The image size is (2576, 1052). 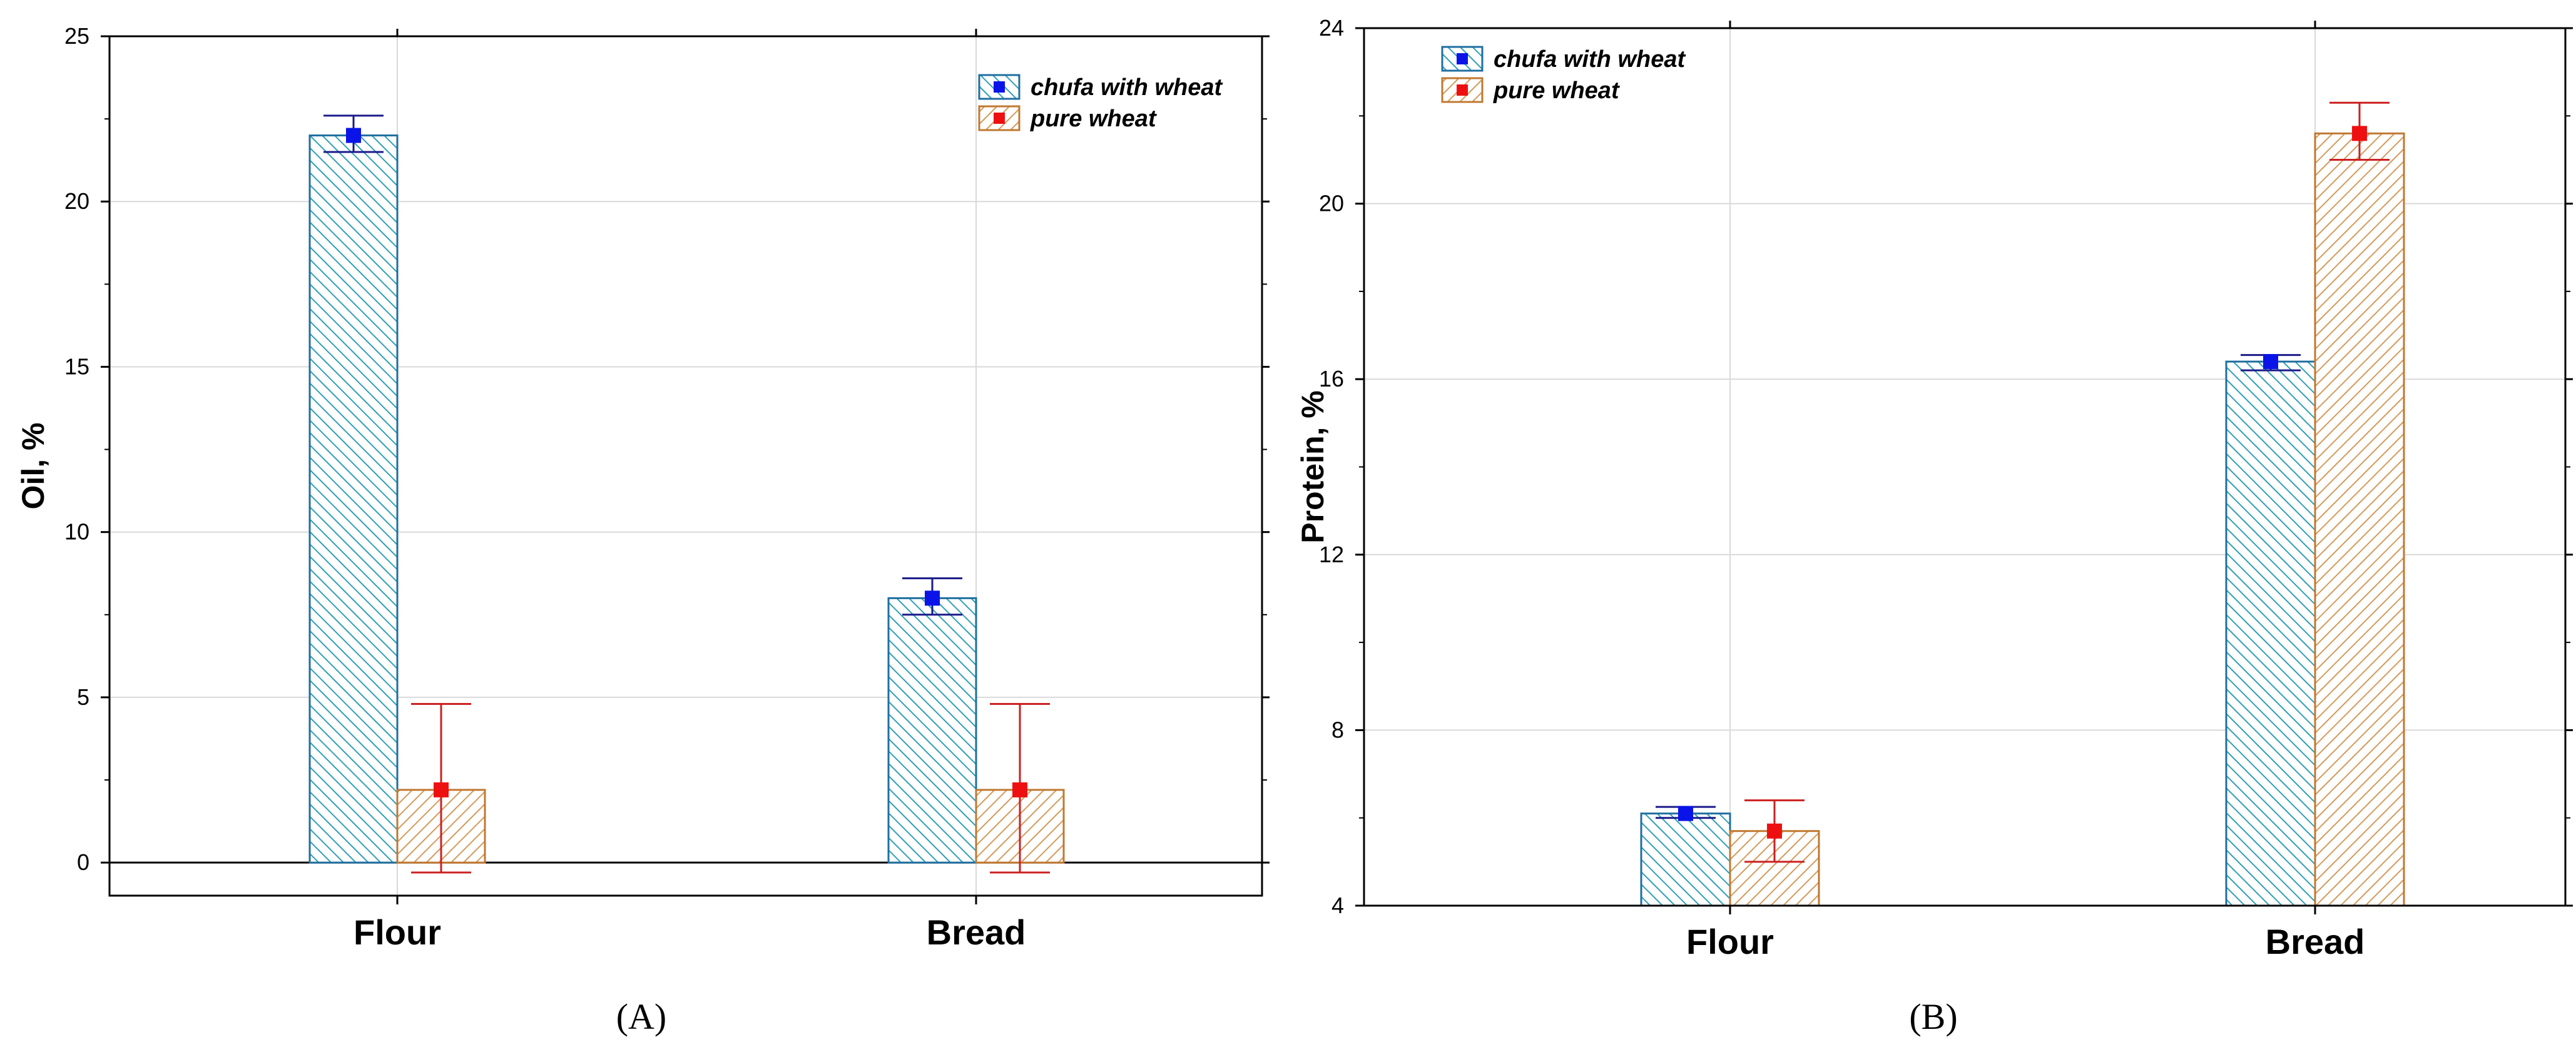 I want to click on legend-marker-chufa-a, so click(x=1000, y=87).